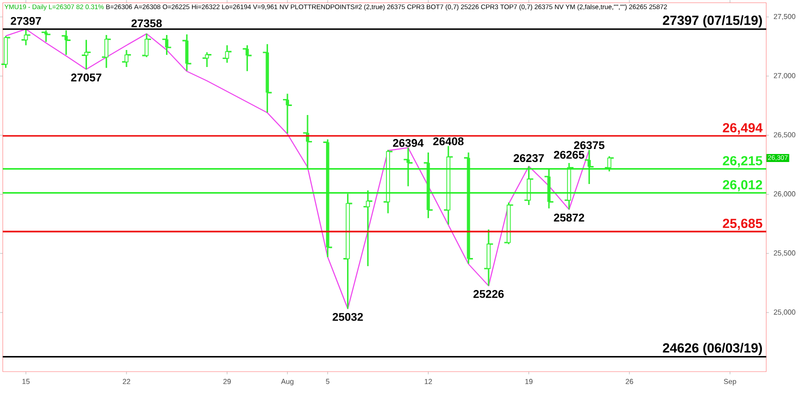  What do you see at coordinates (742, 224) in the screenshot?
I see `ref-line-label: 25,685` at bounding box center [742, 224].